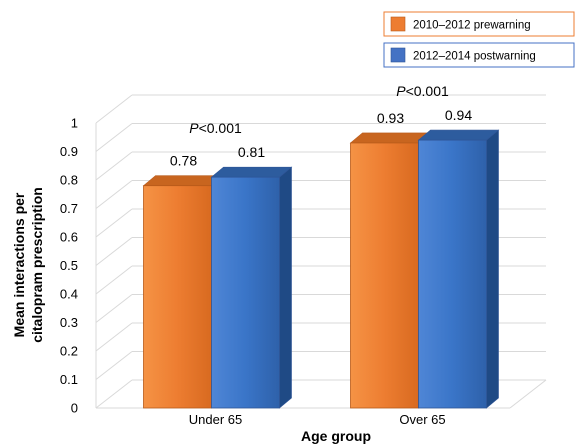  What do you see at coordinates (69, 237) in the screenshot?
I see `y-tick-label: 0.6` at bounding box center [69, 237].